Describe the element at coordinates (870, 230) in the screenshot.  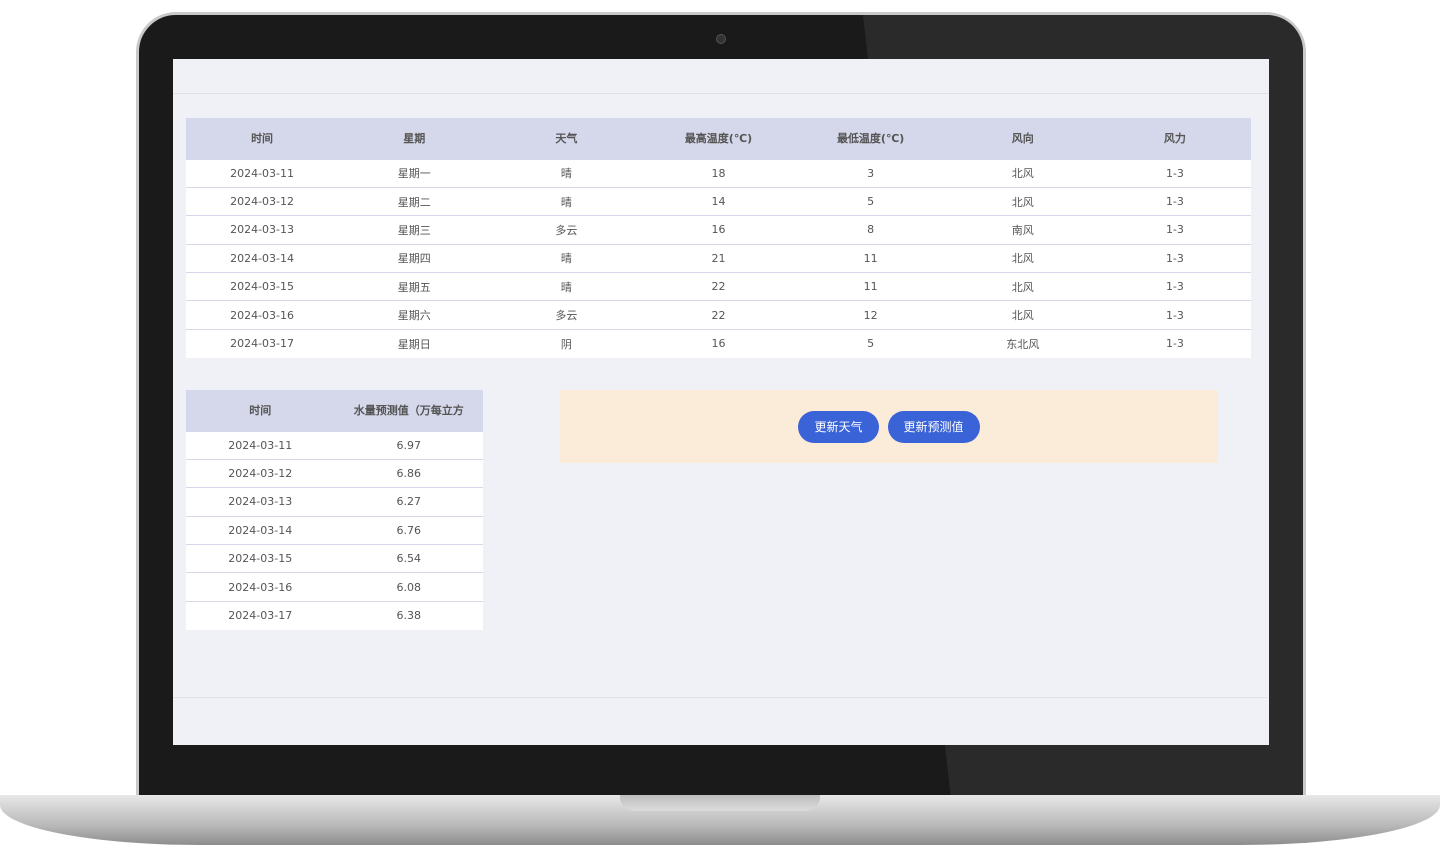
I see `table-cell: 8` at that location.